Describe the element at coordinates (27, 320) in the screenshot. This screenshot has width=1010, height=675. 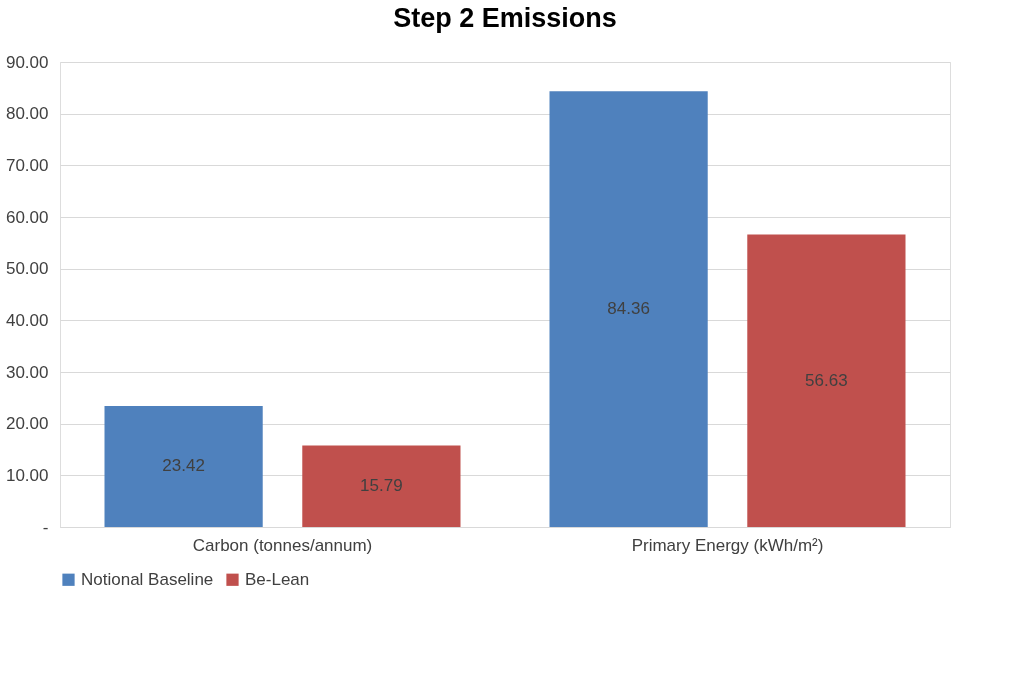
I see `y-tick-label: 40.00` at that location.